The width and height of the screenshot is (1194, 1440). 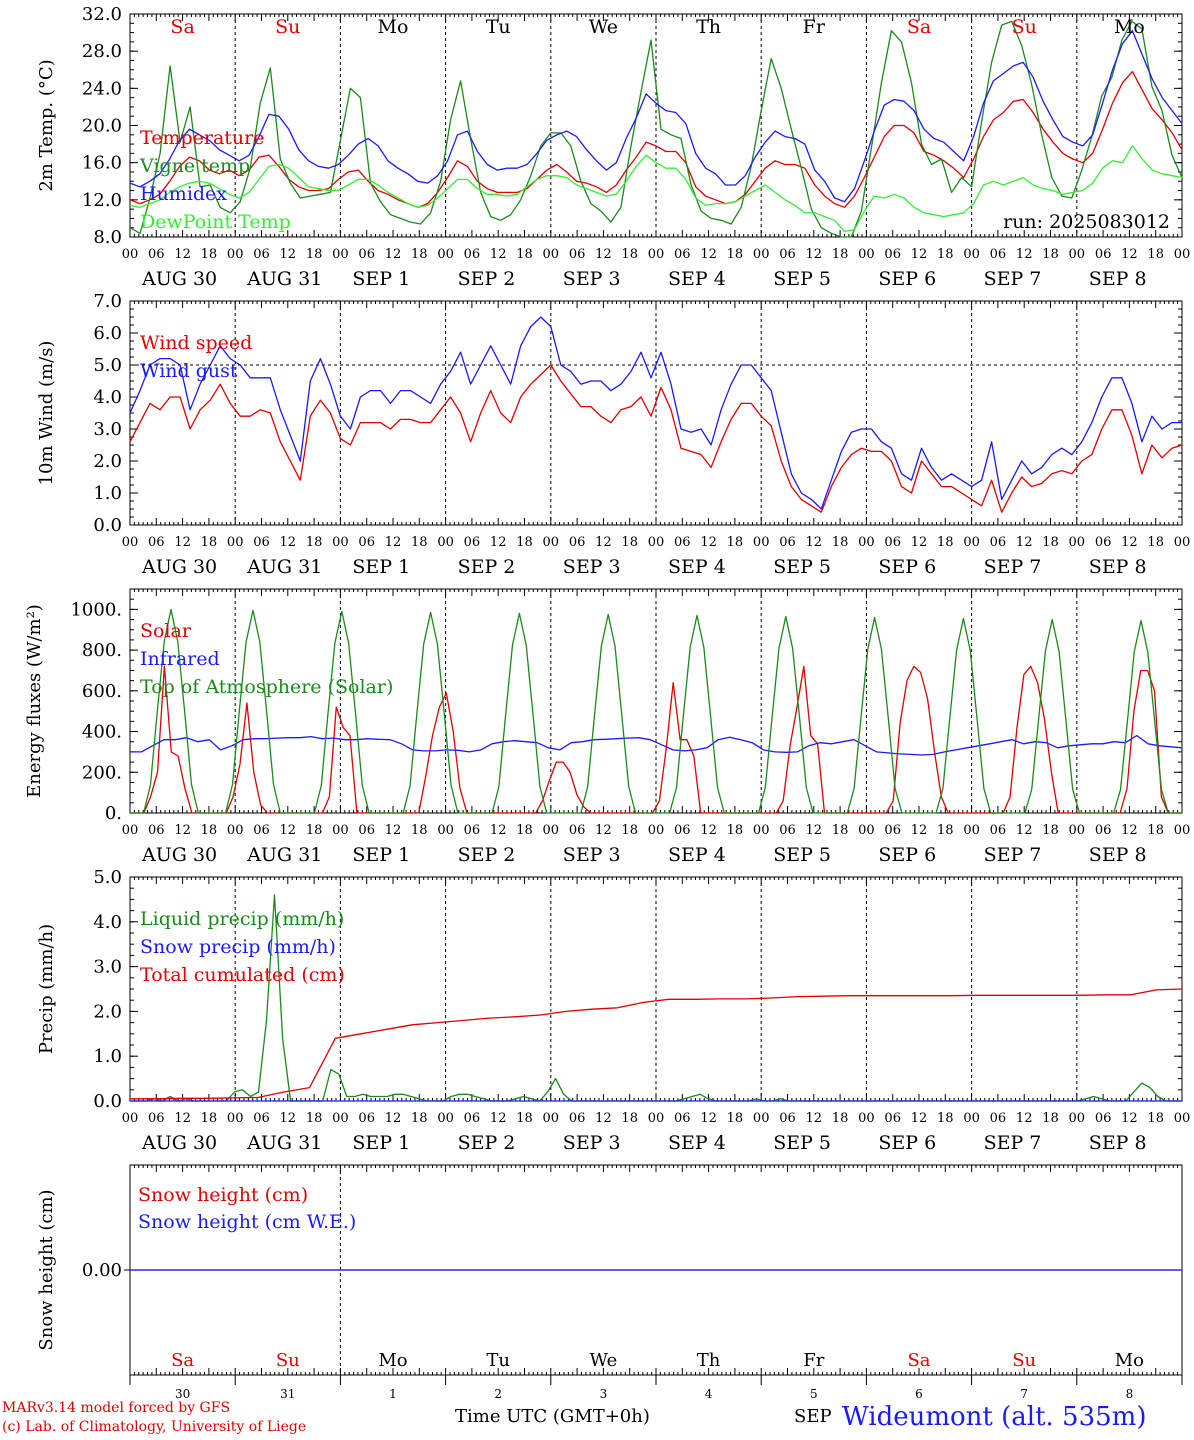 I want to click on month-label: SEP, so click(x=813, y=1416).